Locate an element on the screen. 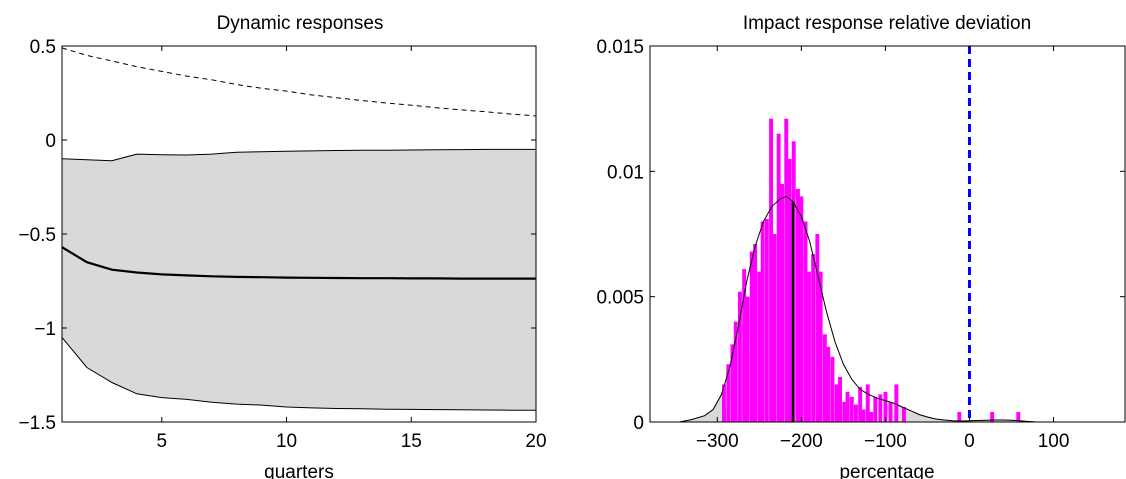 The height and width of the screenshot is (479, 1126). x-tick-label: −200 is located at coordinates (801, 441).